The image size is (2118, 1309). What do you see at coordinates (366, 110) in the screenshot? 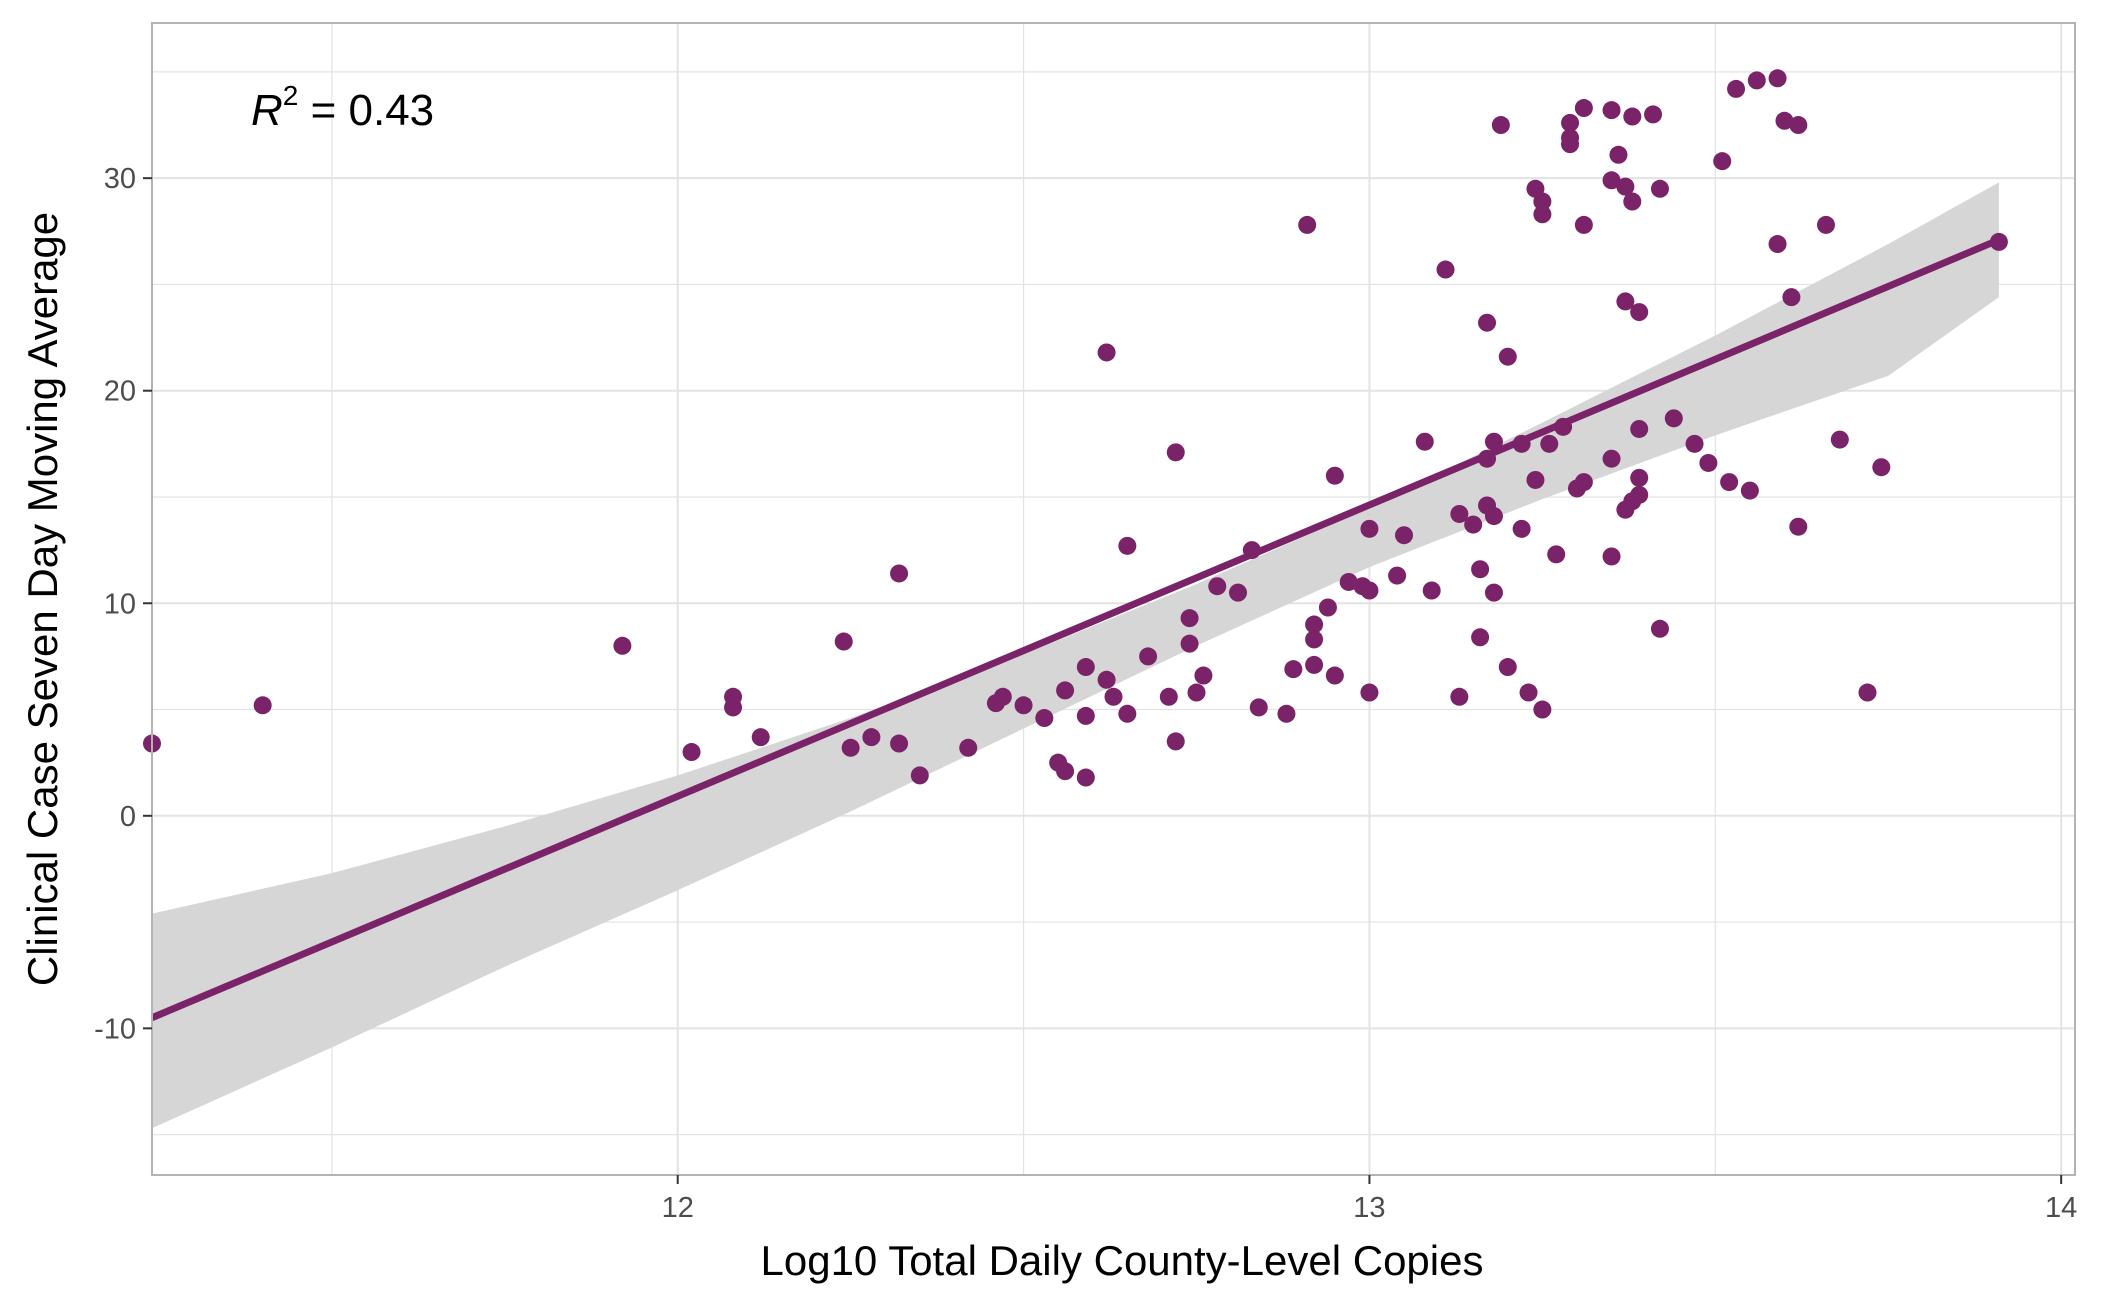
I see `r-squared-value: = 0.43` at bounding box center [366, 110].